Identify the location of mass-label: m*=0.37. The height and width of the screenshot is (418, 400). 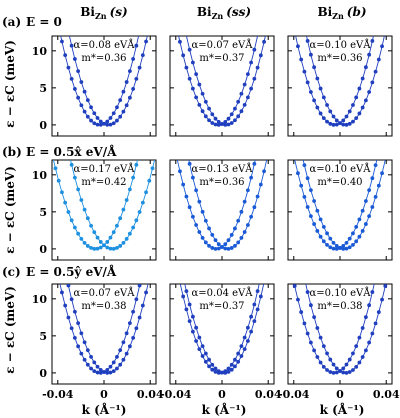
(221, 58).